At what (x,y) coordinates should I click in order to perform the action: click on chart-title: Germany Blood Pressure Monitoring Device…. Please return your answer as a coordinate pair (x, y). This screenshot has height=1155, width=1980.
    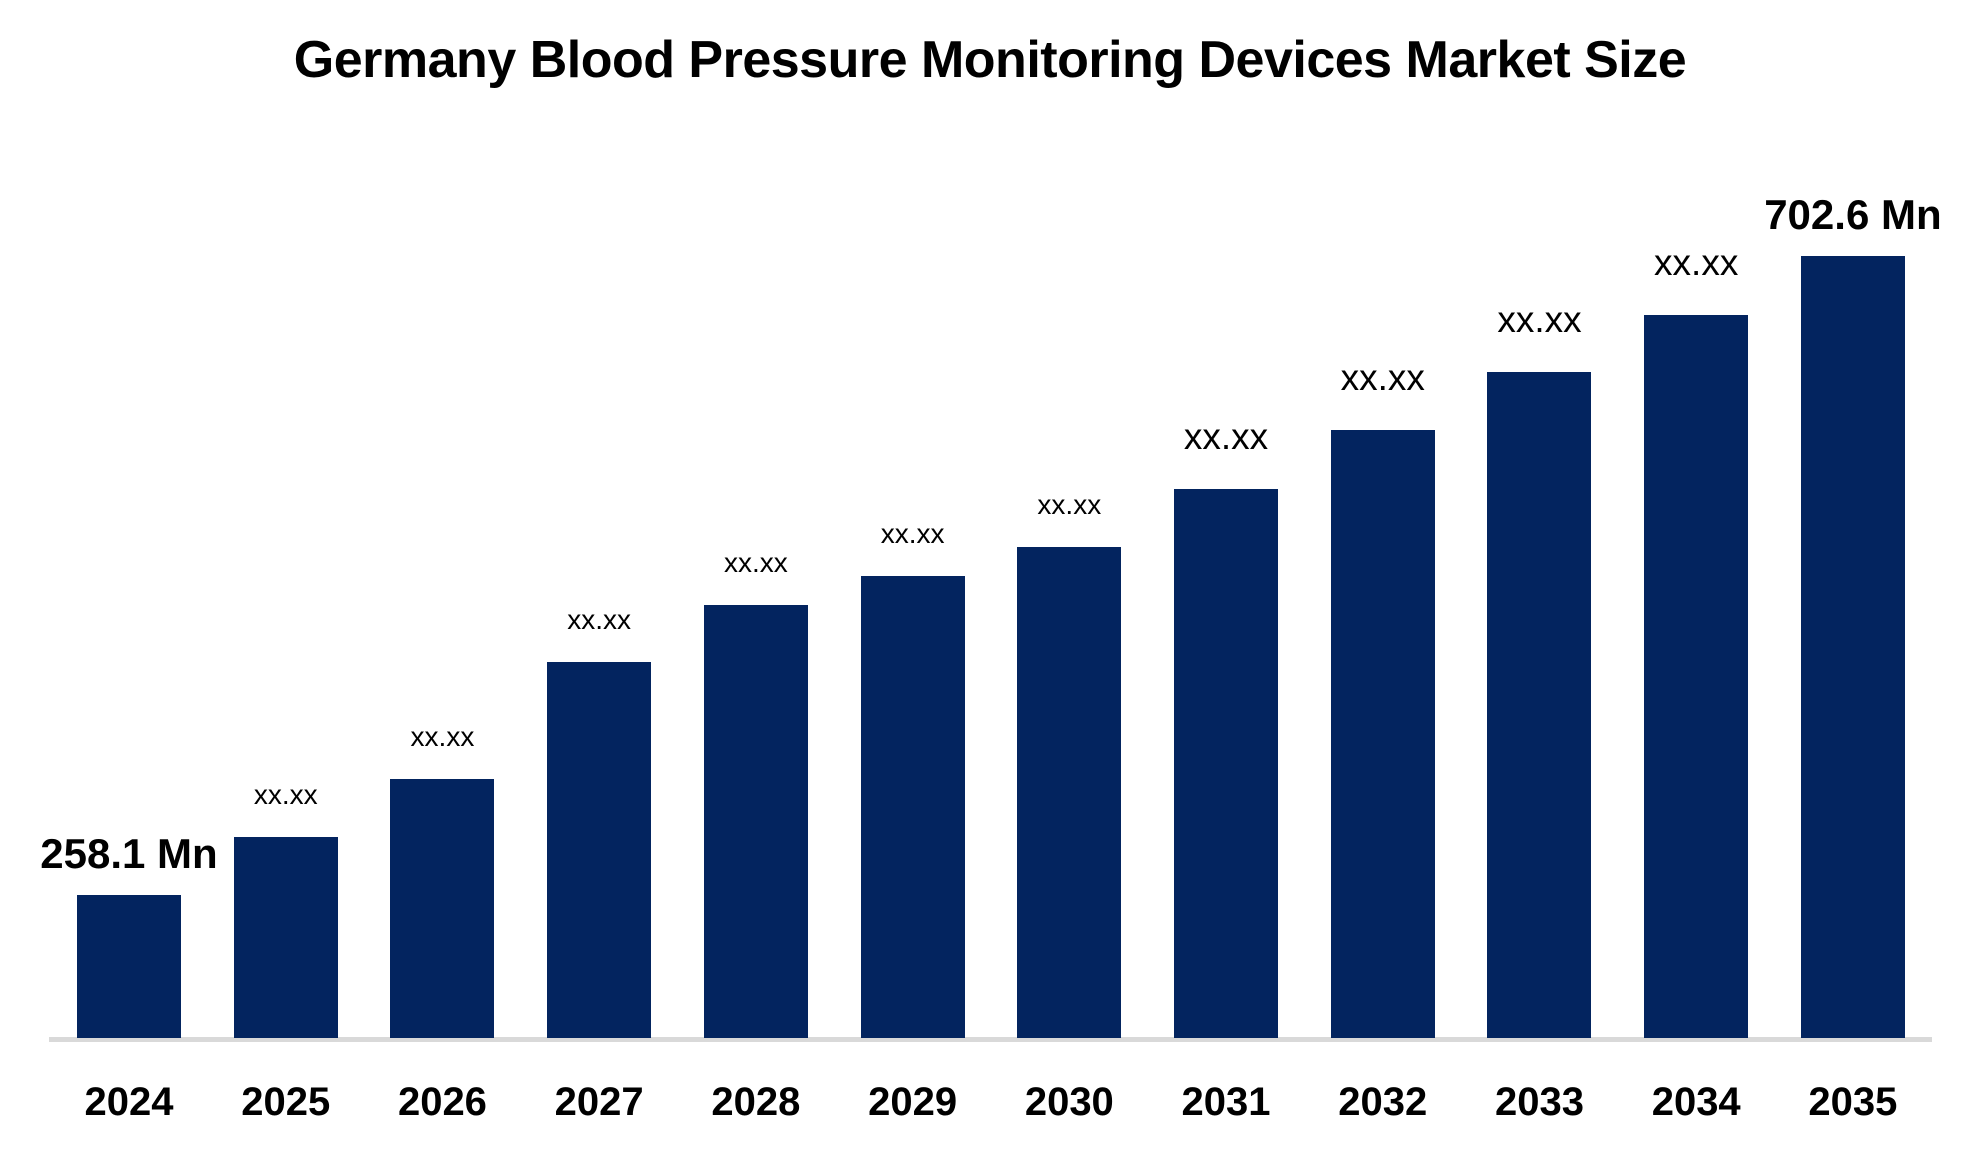
    Looking at the image, I should click on (990, 60).